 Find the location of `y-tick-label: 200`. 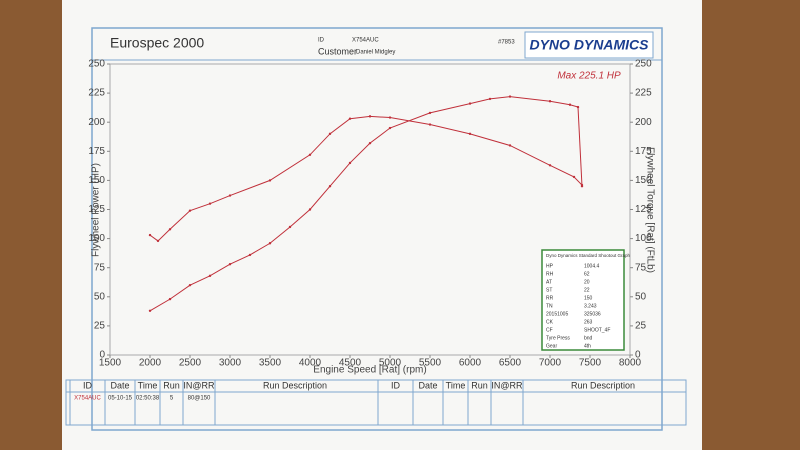

y-tick-label: 200 is located at coordinates (96, 122).